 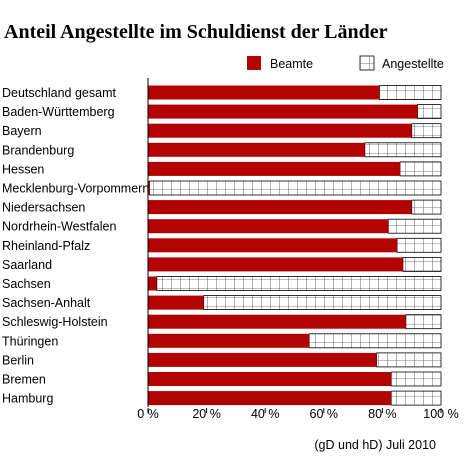 What do you see at coordinates (345, 63) in the screenshot?
I see `legend: Beamte Angestellte` at bounding box center [345, 63].